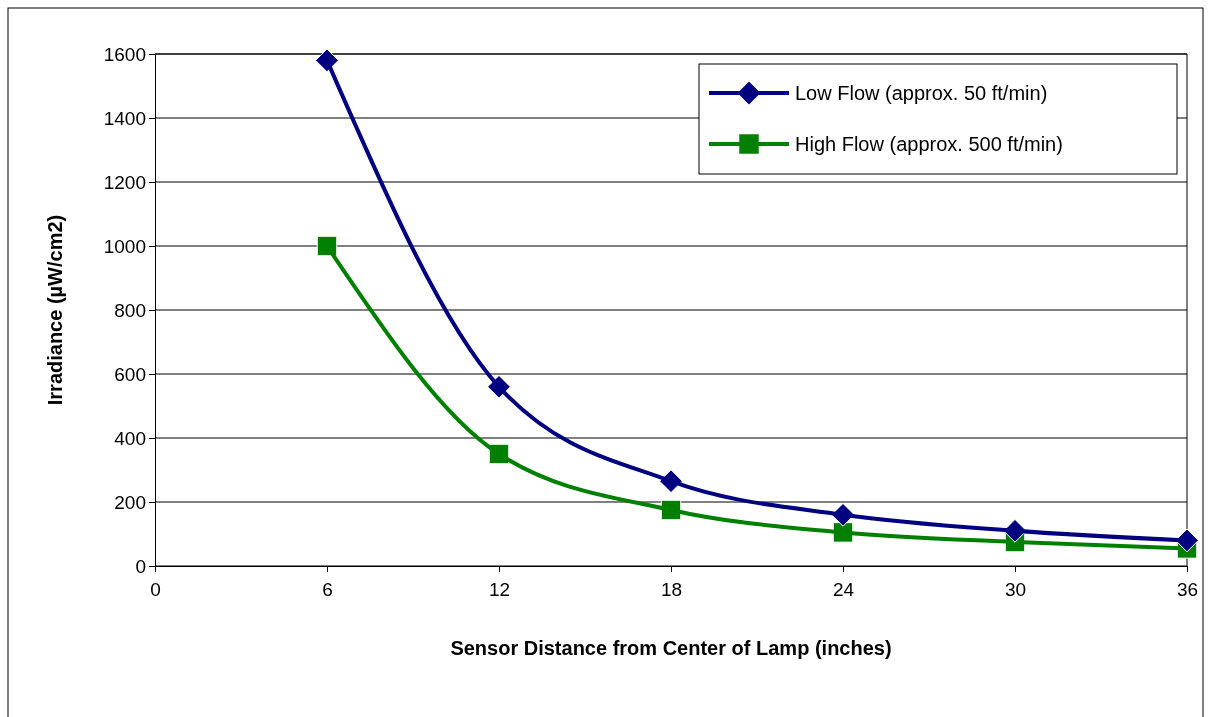 This screenshot has width=1211, height=717. I want to click on x-tick-label: 18, so click(671, 589).